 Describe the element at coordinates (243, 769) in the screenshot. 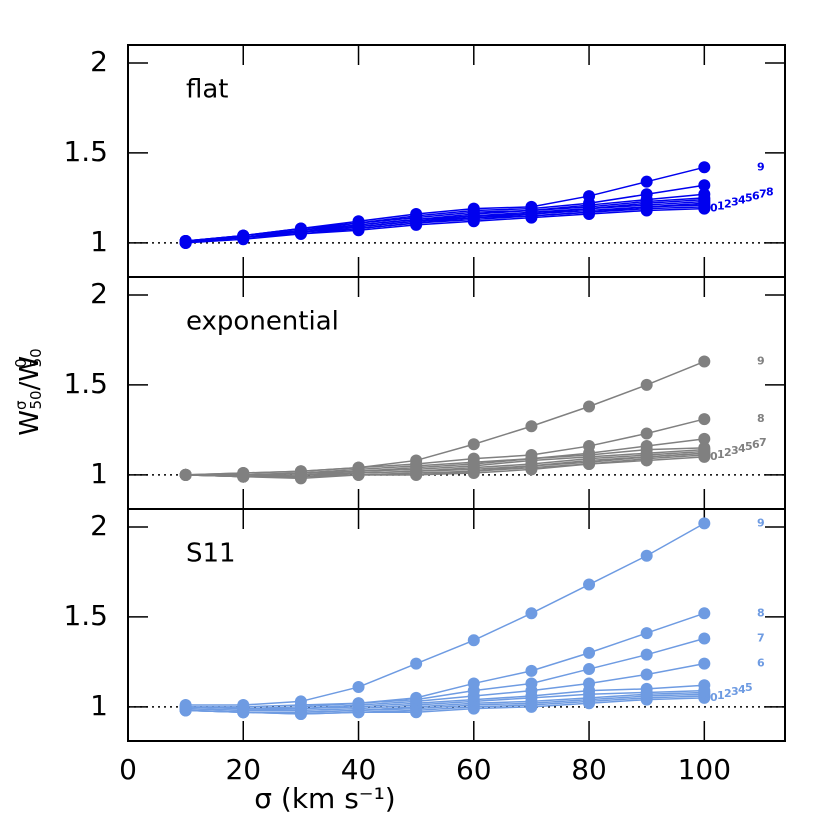

I see `x-tick-label: 20` at that location.